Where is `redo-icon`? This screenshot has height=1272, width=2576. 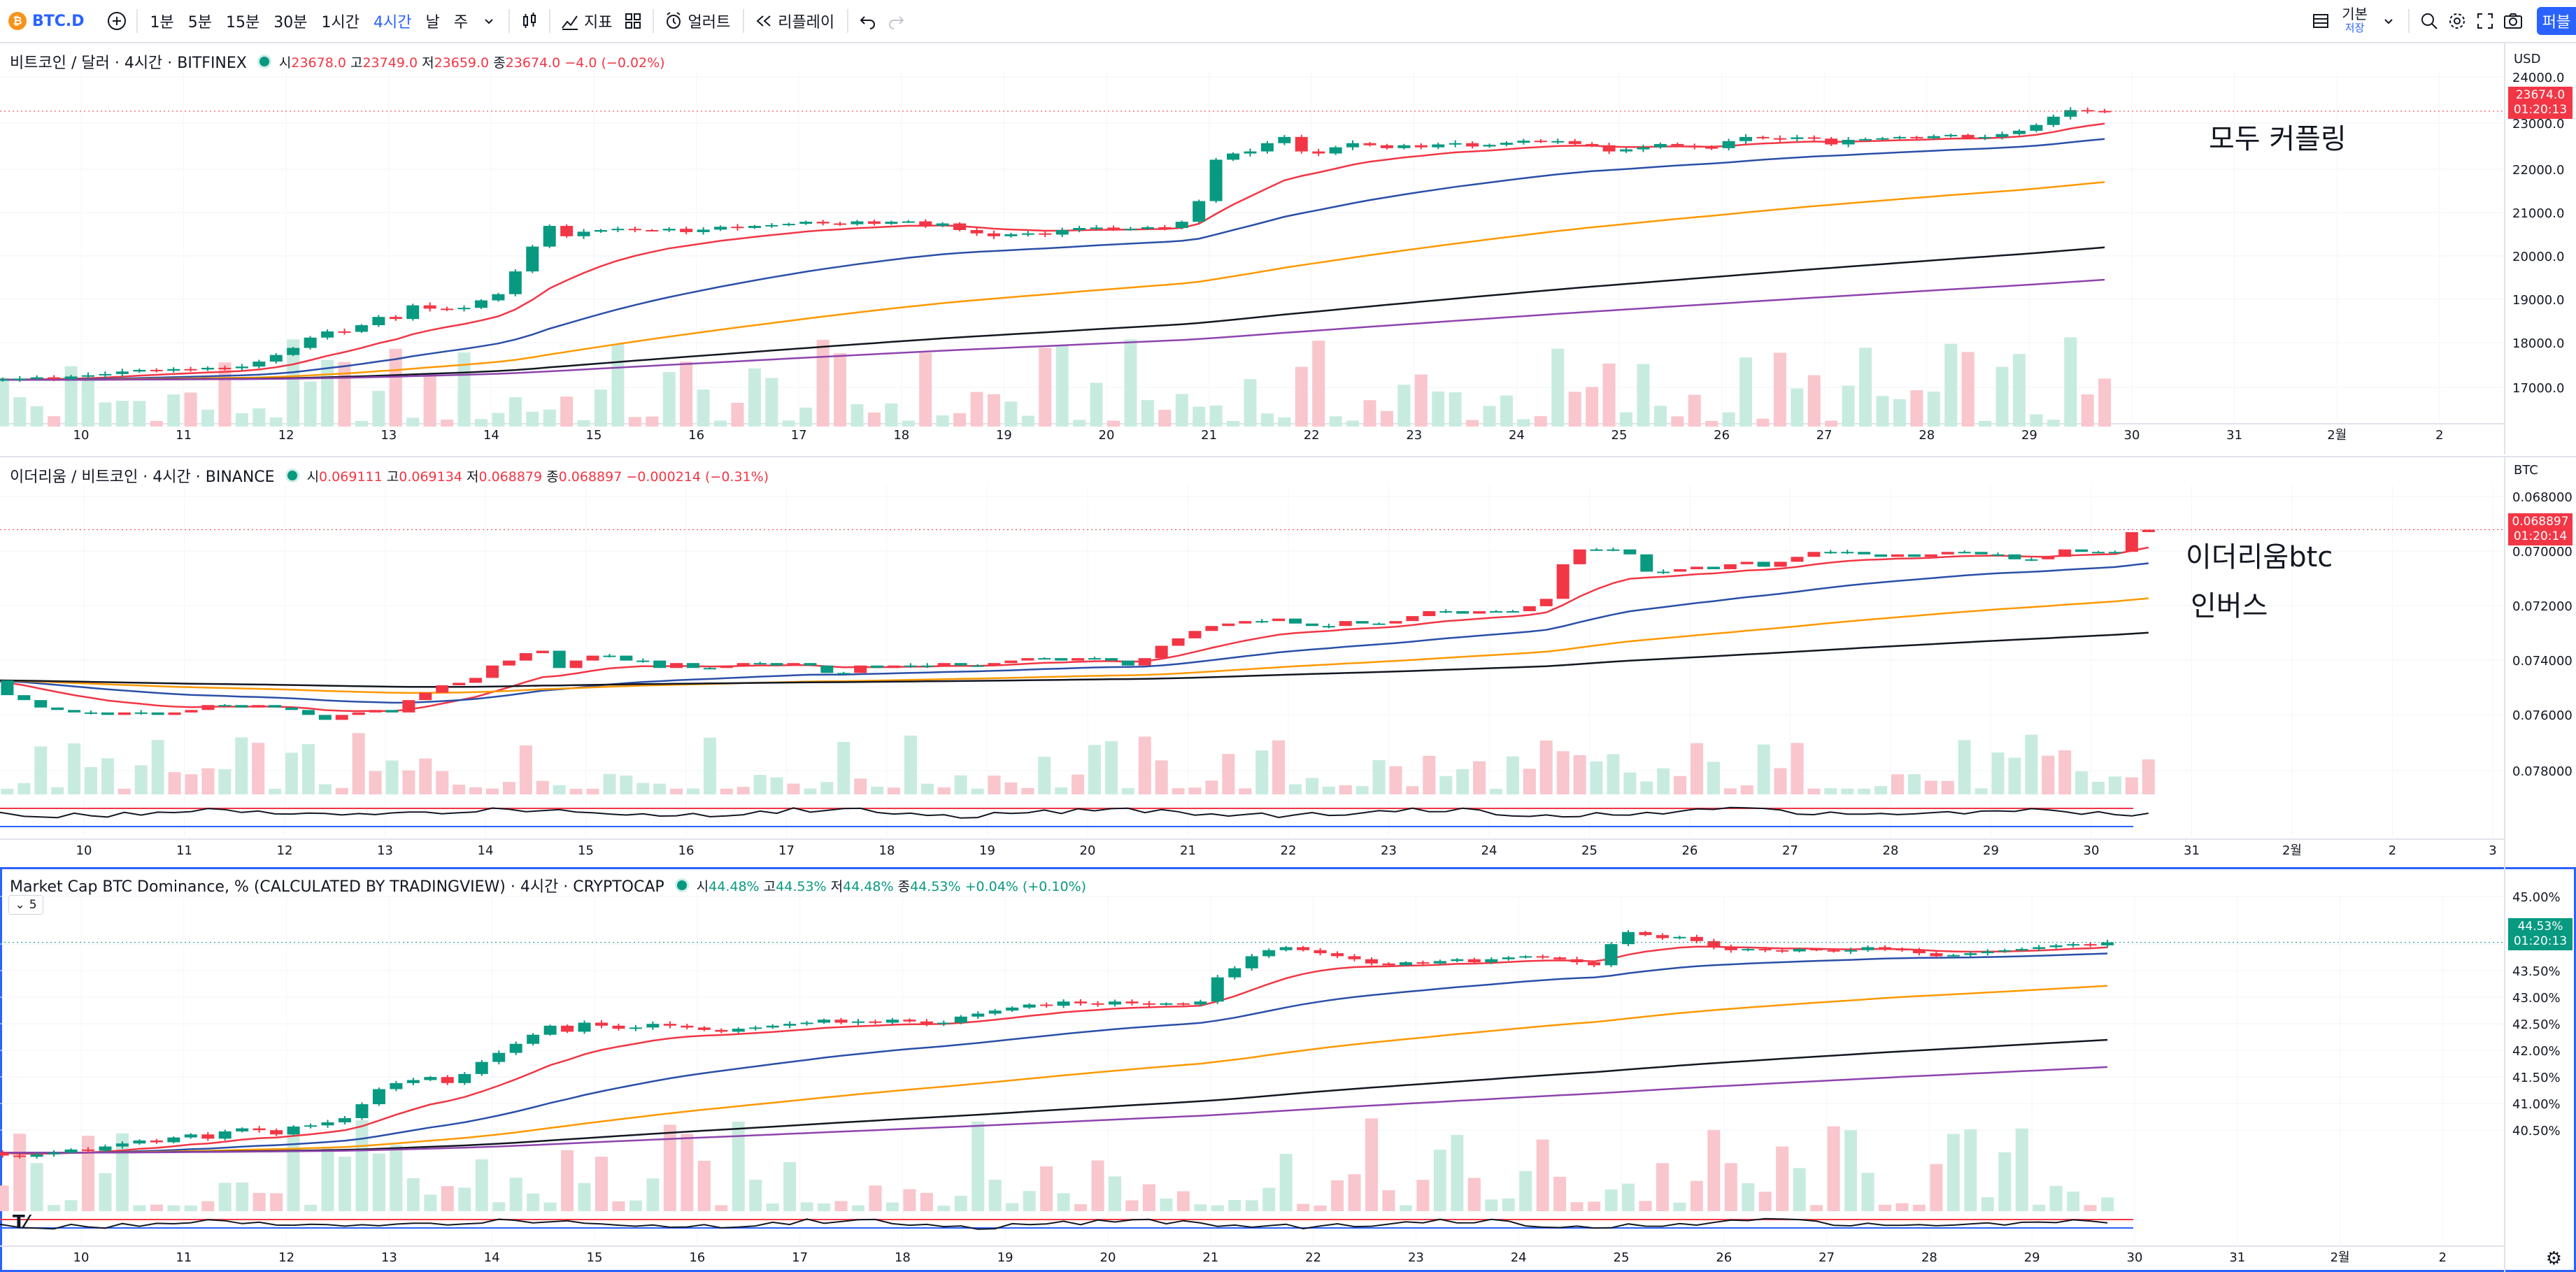 redo-icon is located at coordinates (896, 21).